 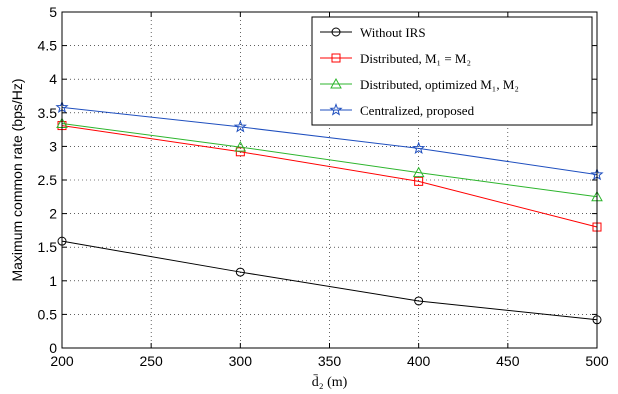 What do you see at coordinates (508, 361) in the screenshot?
I see `x-tick-label: 450` at bounding box center [508, 361].